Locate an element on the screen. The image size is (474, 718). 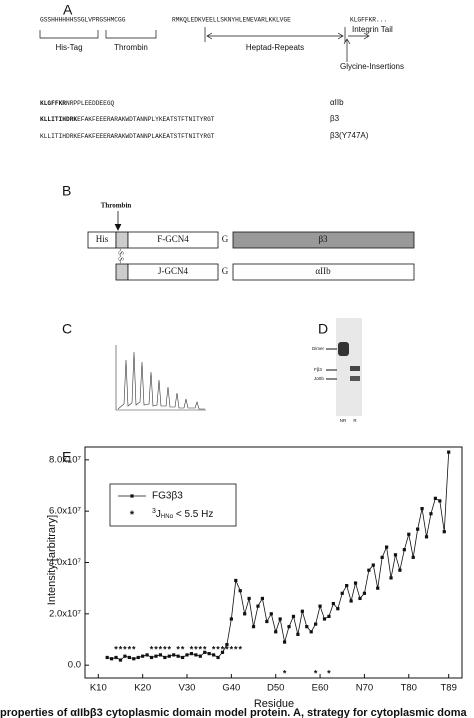
legend-sup: 3 is located at coordinates (154, 511).